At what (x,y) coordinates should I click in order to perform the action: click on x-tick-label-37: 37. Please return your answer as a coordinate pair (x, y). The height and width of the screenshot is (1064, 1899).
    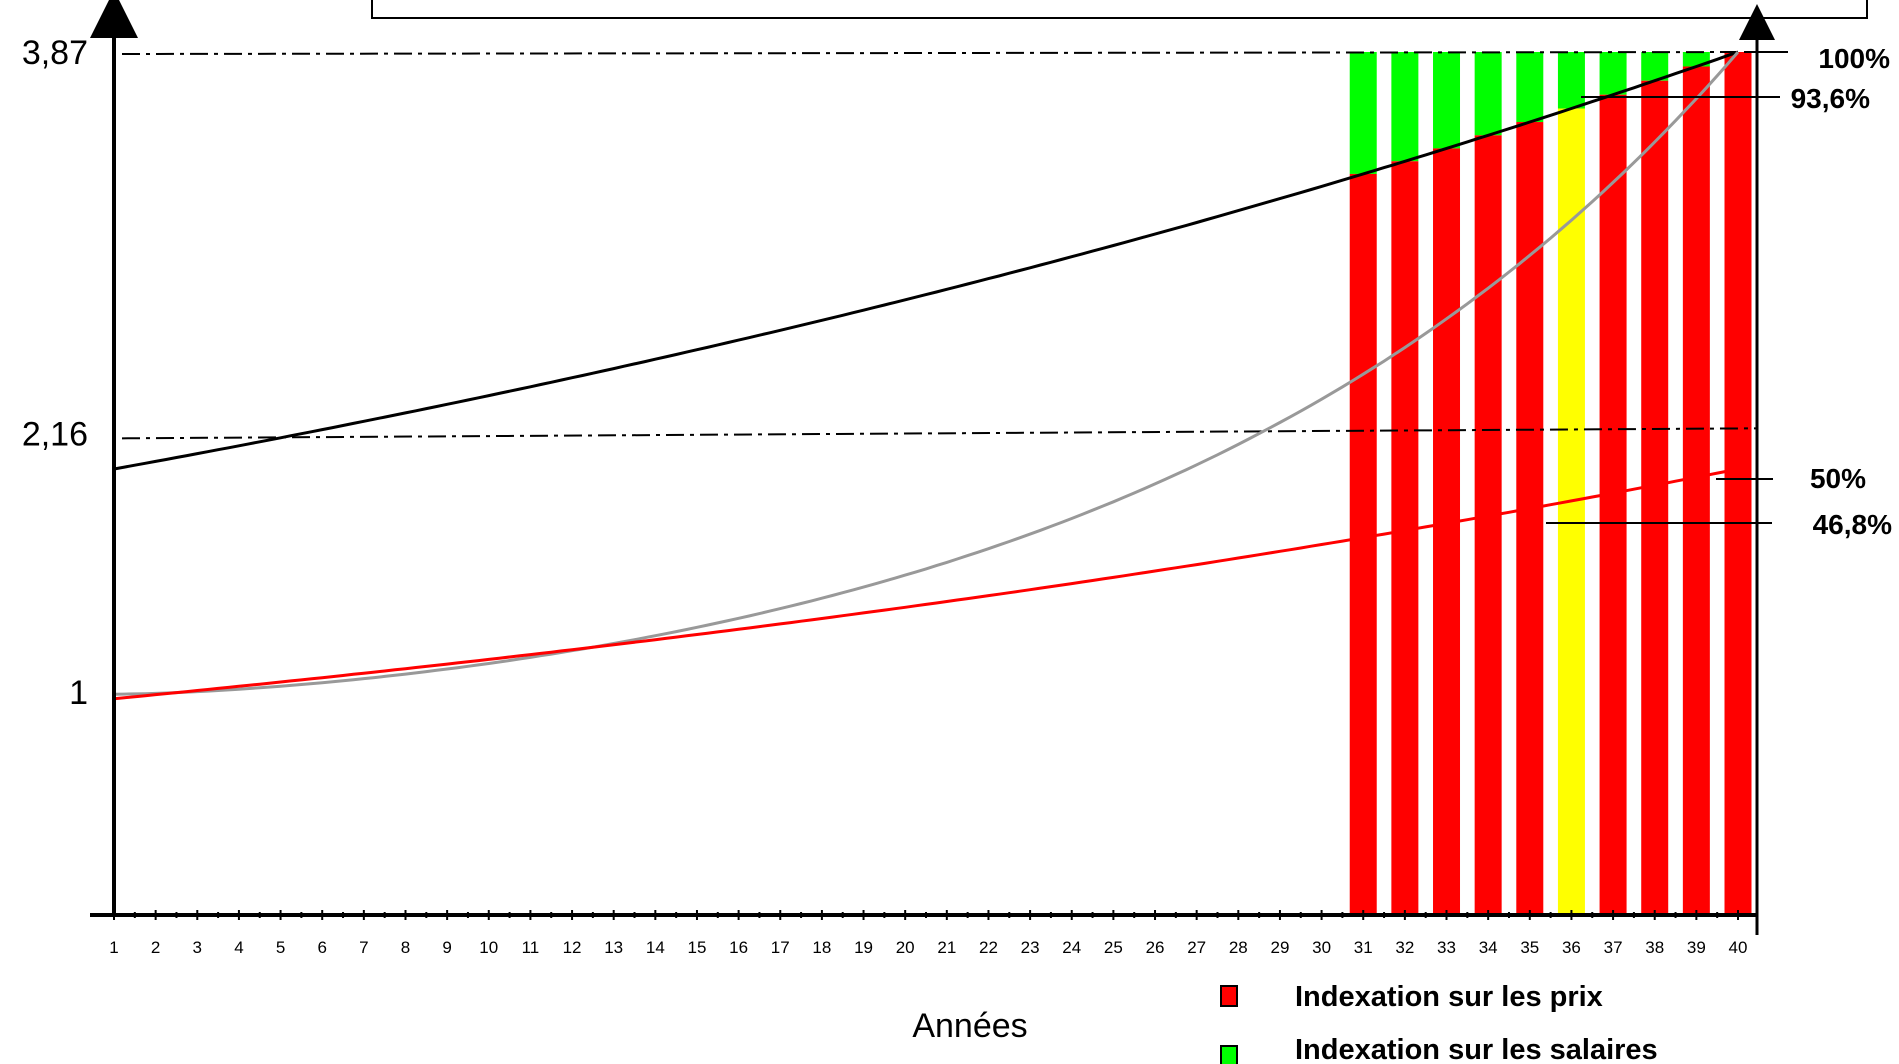
    Looking at the image, I should click on (1613, 947).